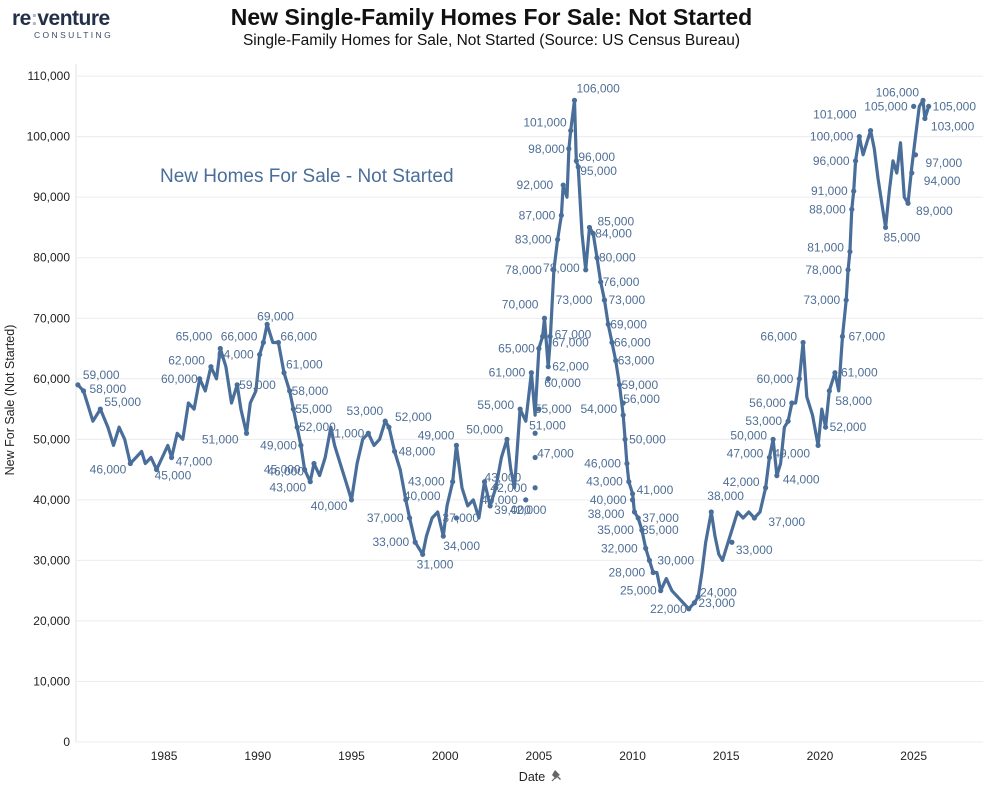 This screenshot has height=796, width=983. What do you see at coordinates (561, 268) in the screenshot?
I see `data-label: 78,000` at bounding box center [561, 268].